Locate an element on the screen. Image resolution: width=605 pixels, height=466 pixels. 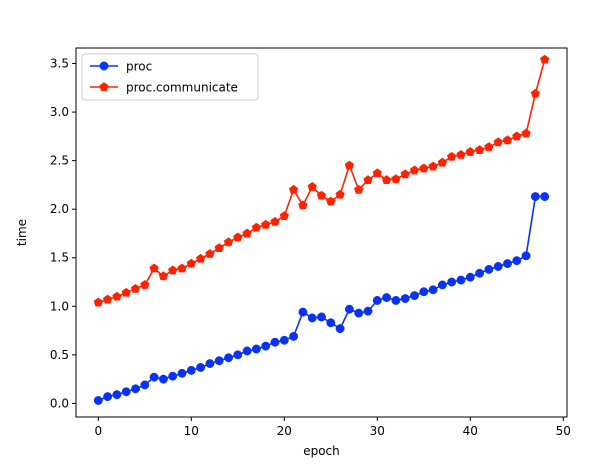
legend-box is located at coordinates (170, 77).